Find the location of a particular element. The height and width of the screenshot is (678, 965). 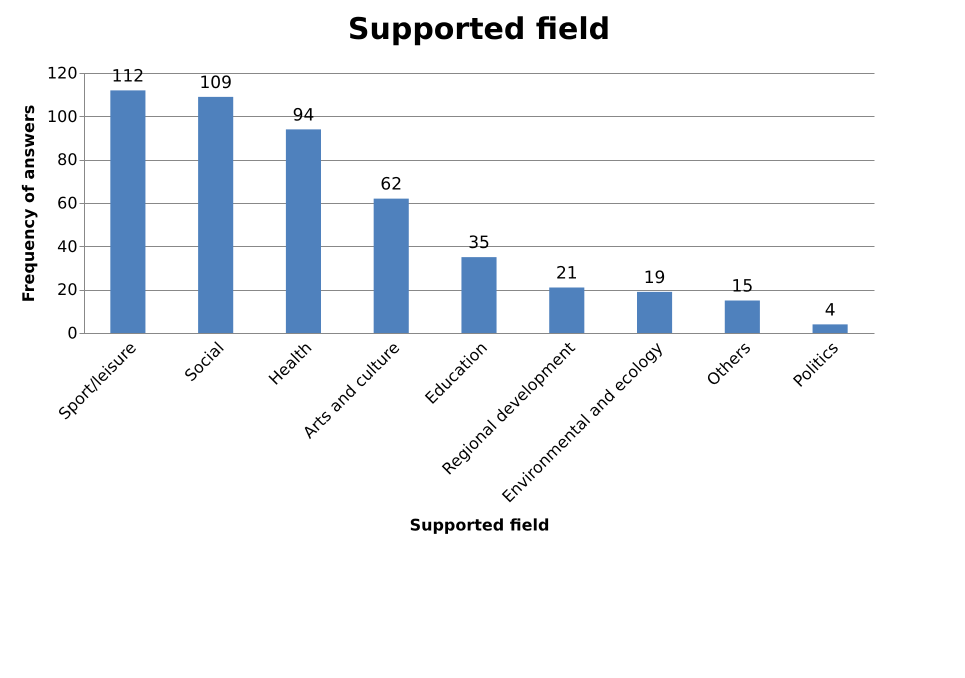

data-label: 21 is located at coordinates (567, 274).